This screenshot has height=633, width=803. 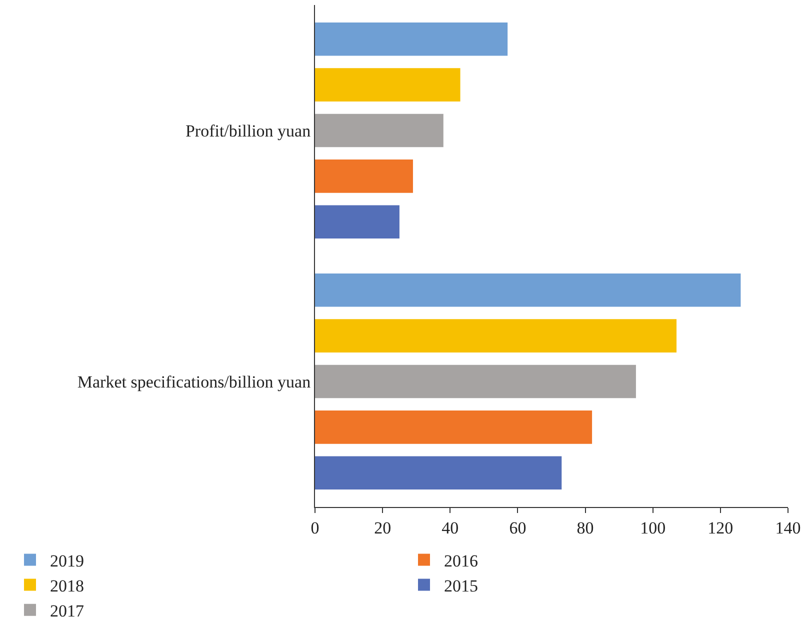 I want to click on x-tick-label: 0, so click(x=315, y=528).